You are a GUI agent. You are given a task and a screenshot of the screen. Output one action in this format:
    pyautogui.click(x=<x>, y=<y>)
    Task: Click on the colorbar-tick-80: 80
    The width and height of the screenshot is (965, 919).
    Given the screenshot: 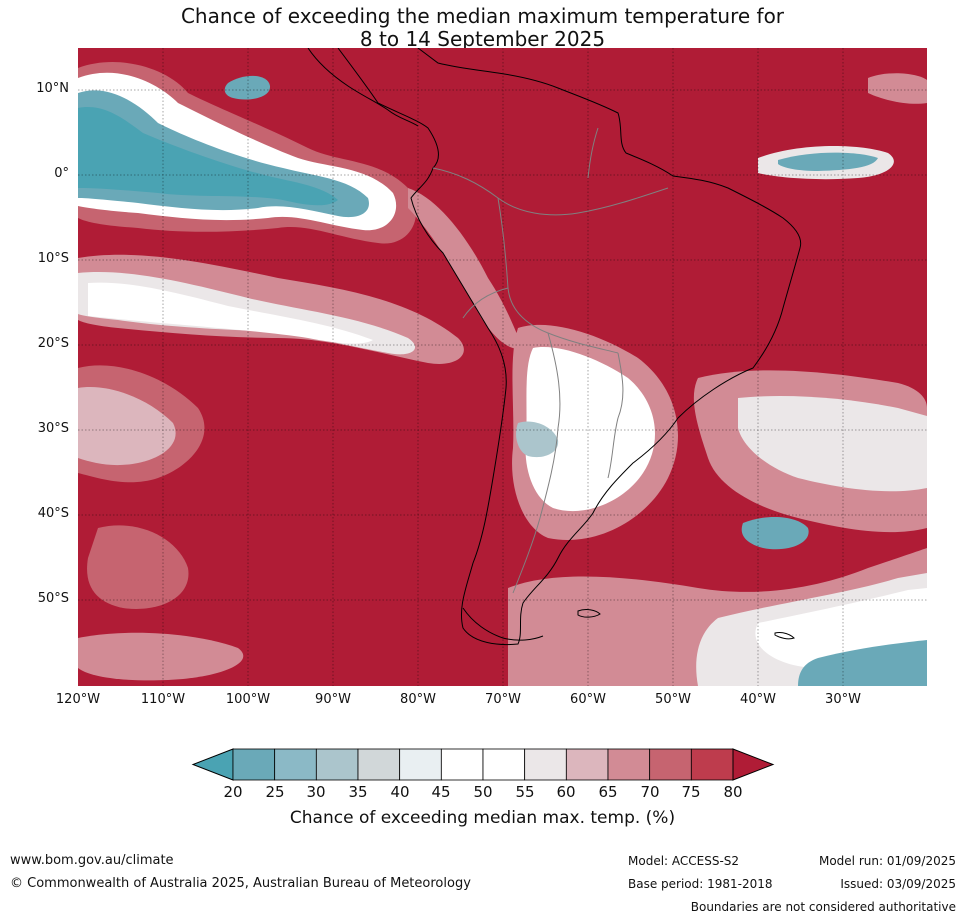 What is the action you would take?
    pyautogui.click(x=733, y=792)
    